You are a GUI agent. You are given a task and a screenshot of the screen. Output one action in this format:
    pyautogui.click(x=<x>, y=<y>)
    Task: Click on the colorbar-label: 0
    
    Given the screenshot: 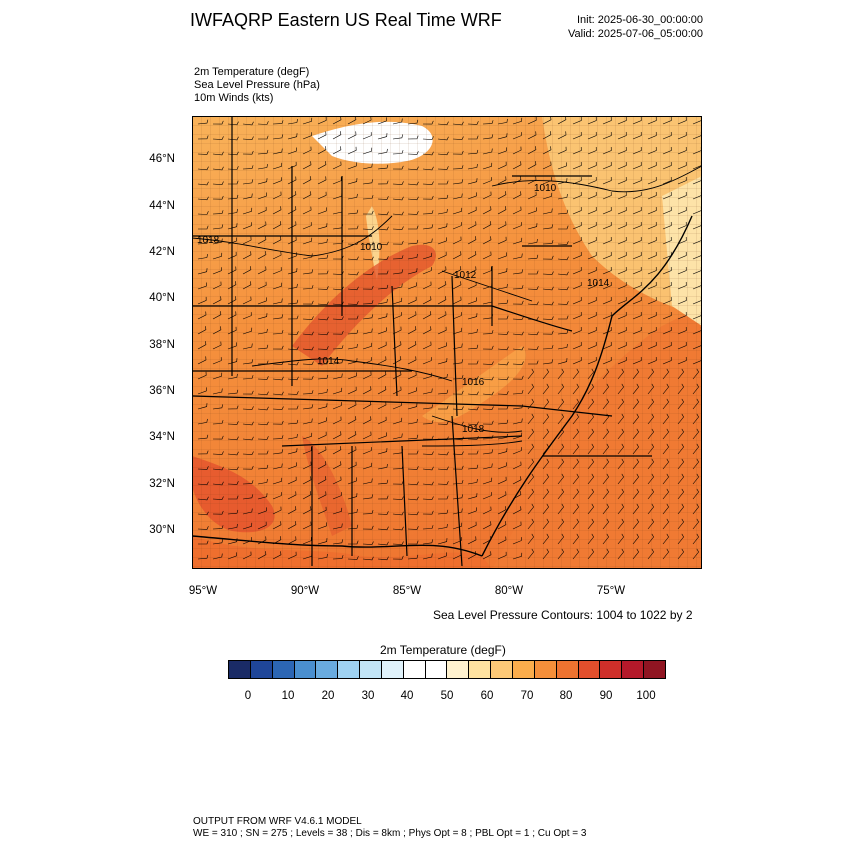 What is the action you would take?
    pyautogui.click(x=248, y=696)
    